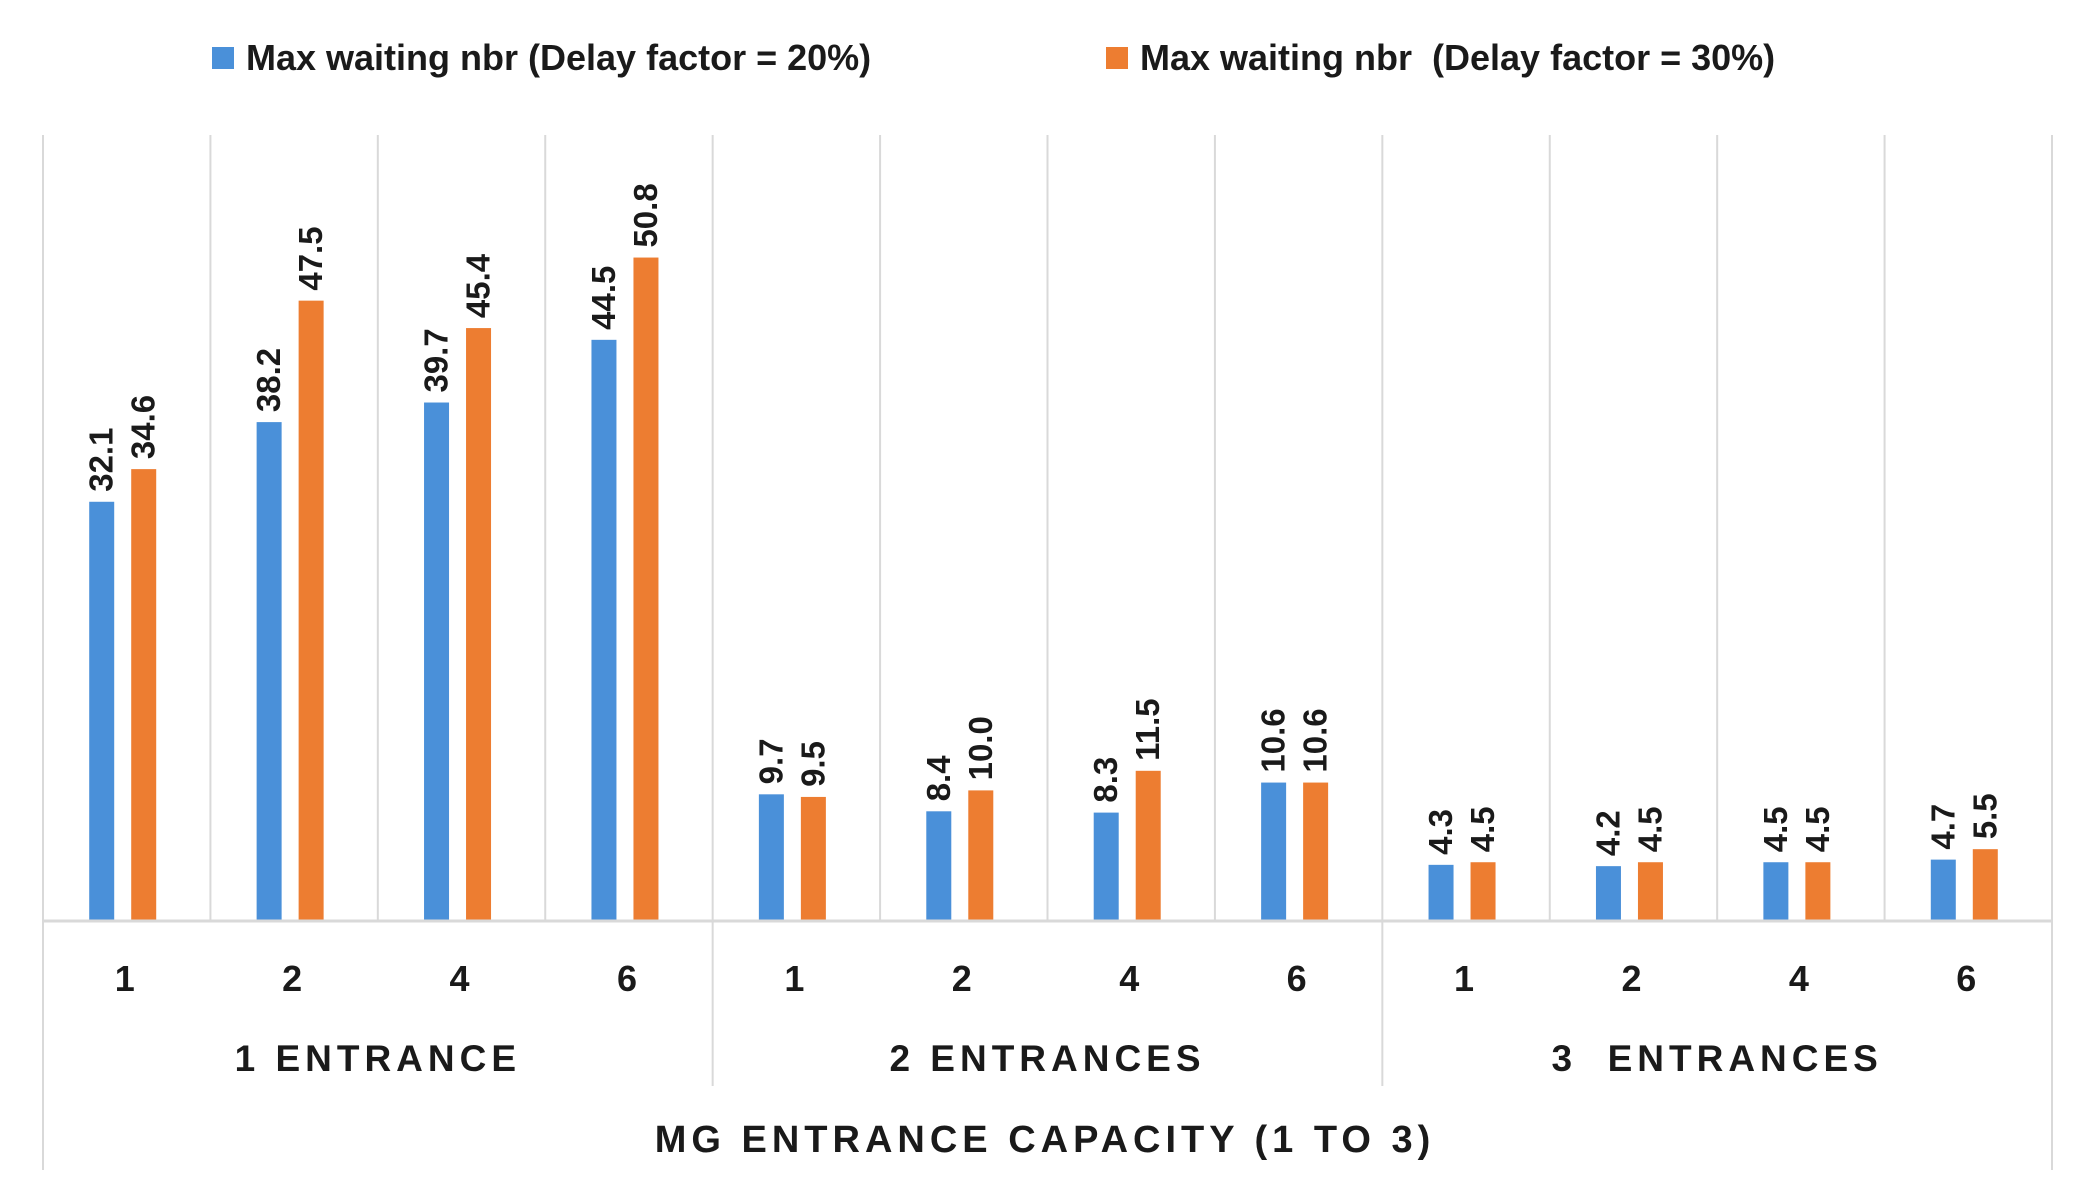 This screenshot has height=1201, width=2083. I want to click on data-label-series-1: 8.4, so click(938, 778).